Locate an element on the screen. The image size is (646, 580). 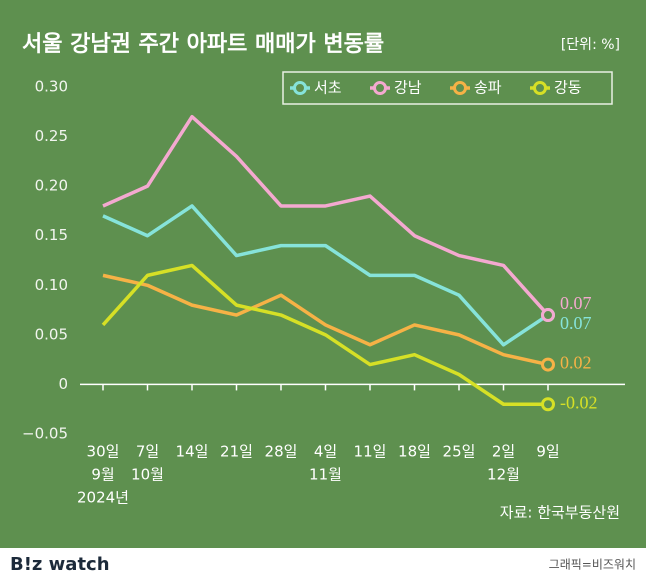
y-tick-label: 0.30 is located at coordinates (51, 87).